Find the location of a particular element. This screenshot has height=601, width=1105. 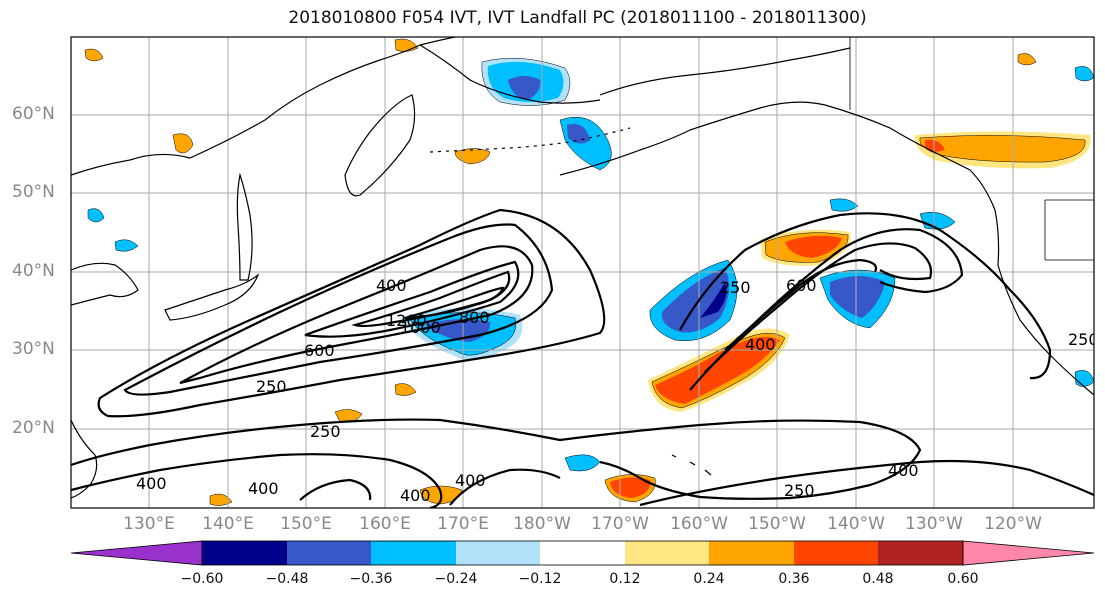

contour-600-west is located at coordinates (356, 315).